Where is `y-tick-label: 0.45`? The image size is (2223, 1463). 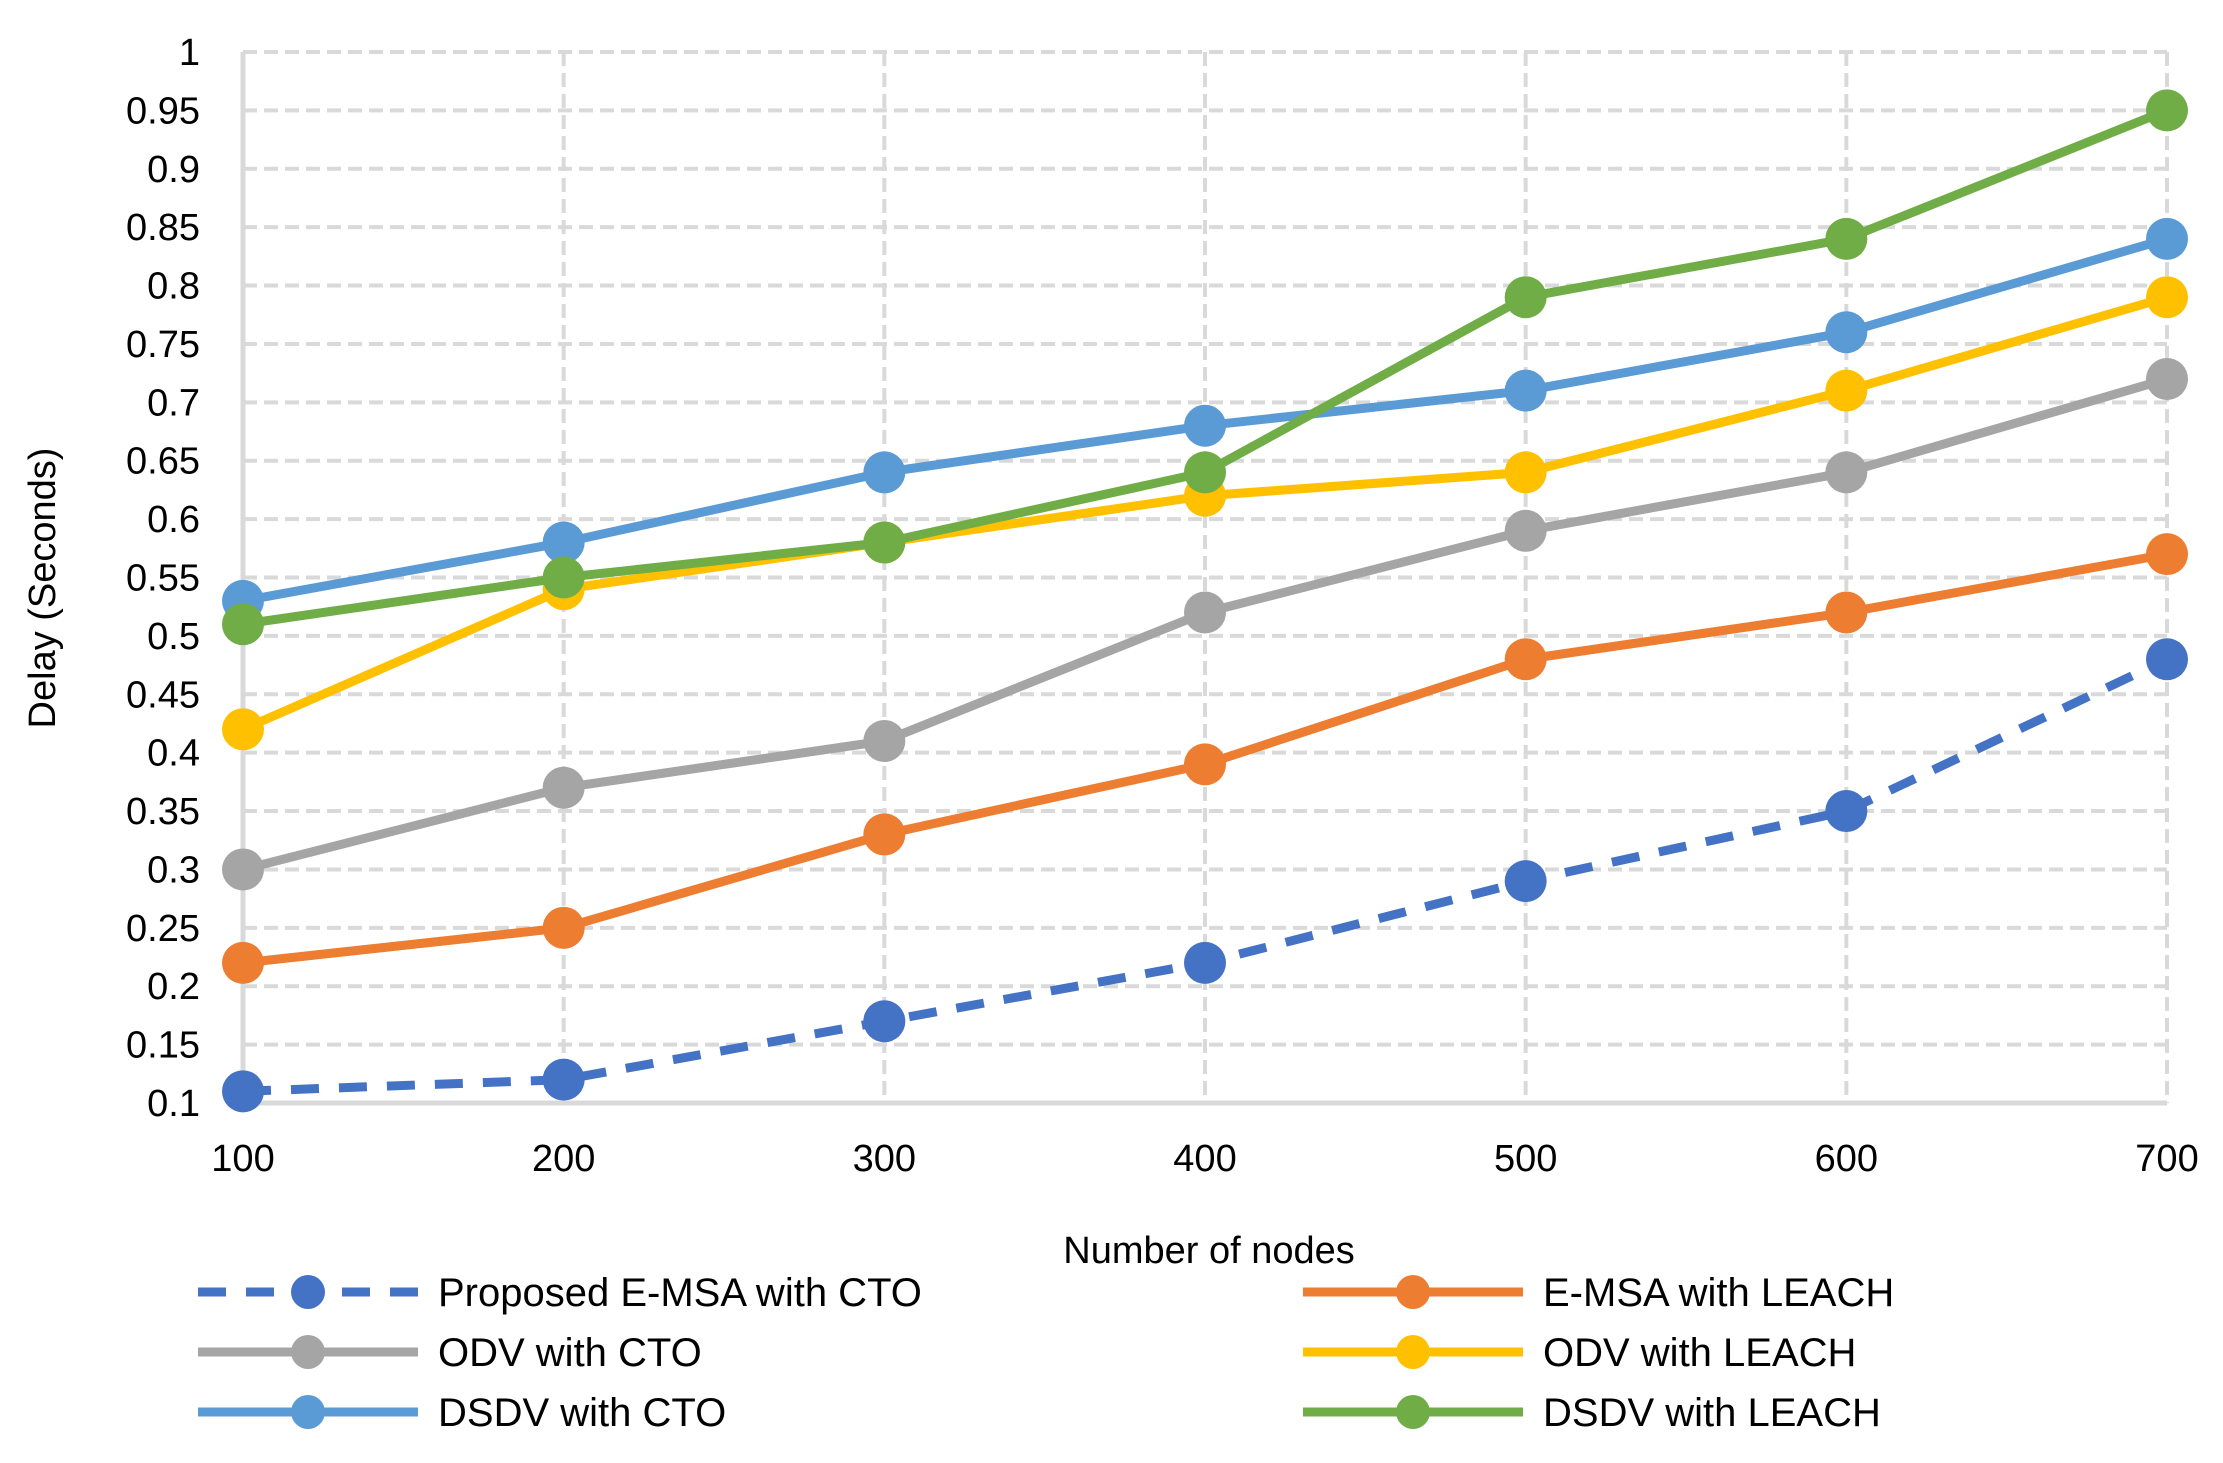 y-tick-label: 0.45 is located at coordinates (163, 695).